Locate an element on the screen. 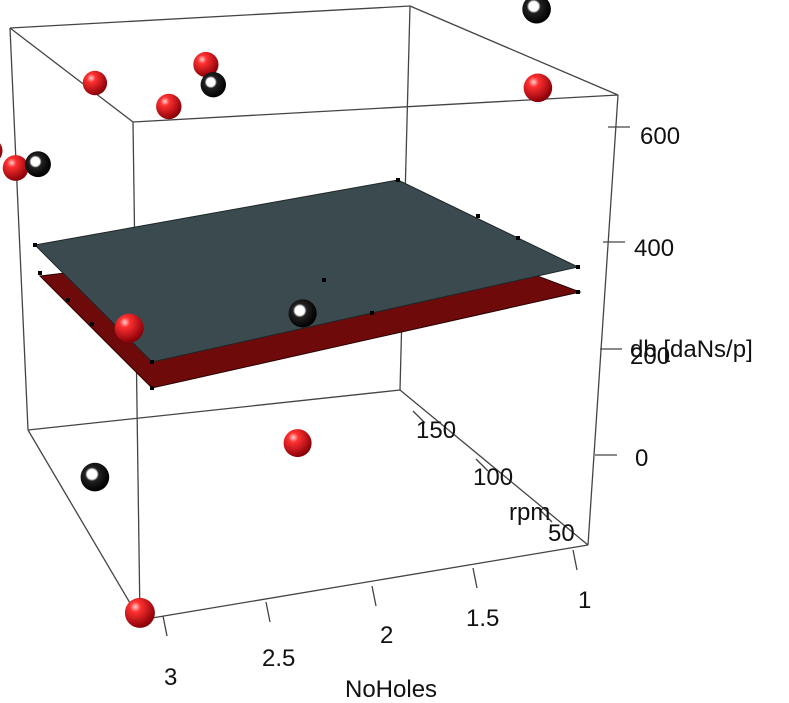 The image size is (789, 703). z-tick-label: 0 is located at coordinates (641, 458).